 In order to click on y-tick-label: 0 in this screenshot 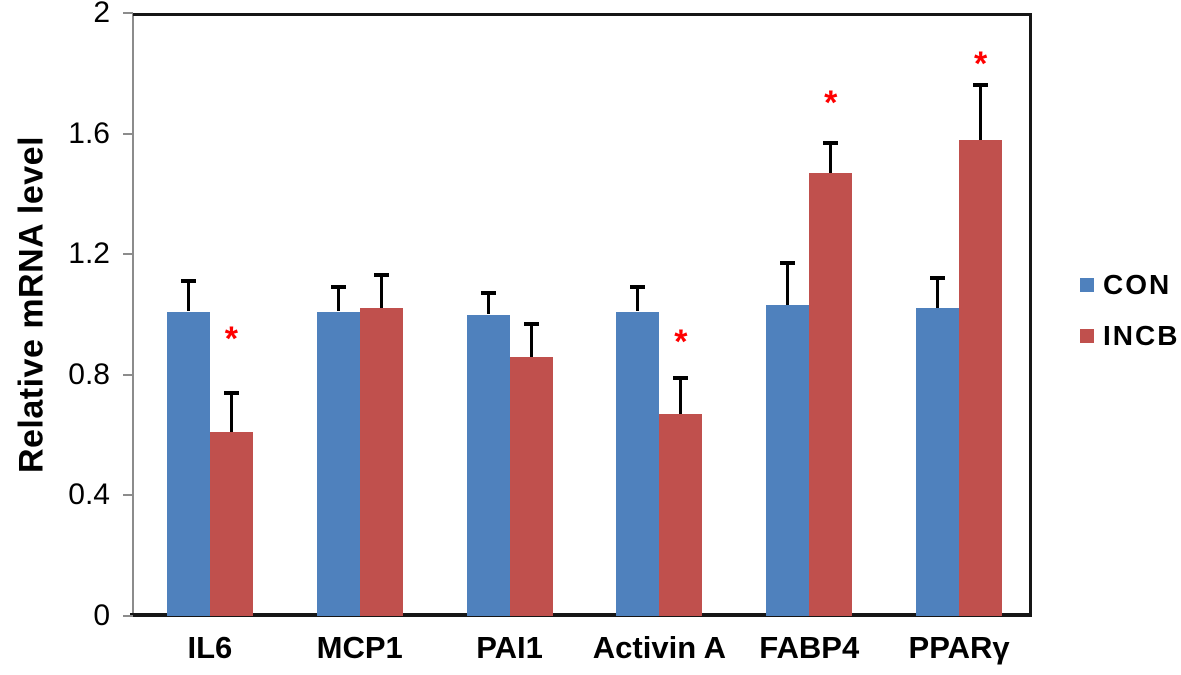, I will do `click(101, 615)`.